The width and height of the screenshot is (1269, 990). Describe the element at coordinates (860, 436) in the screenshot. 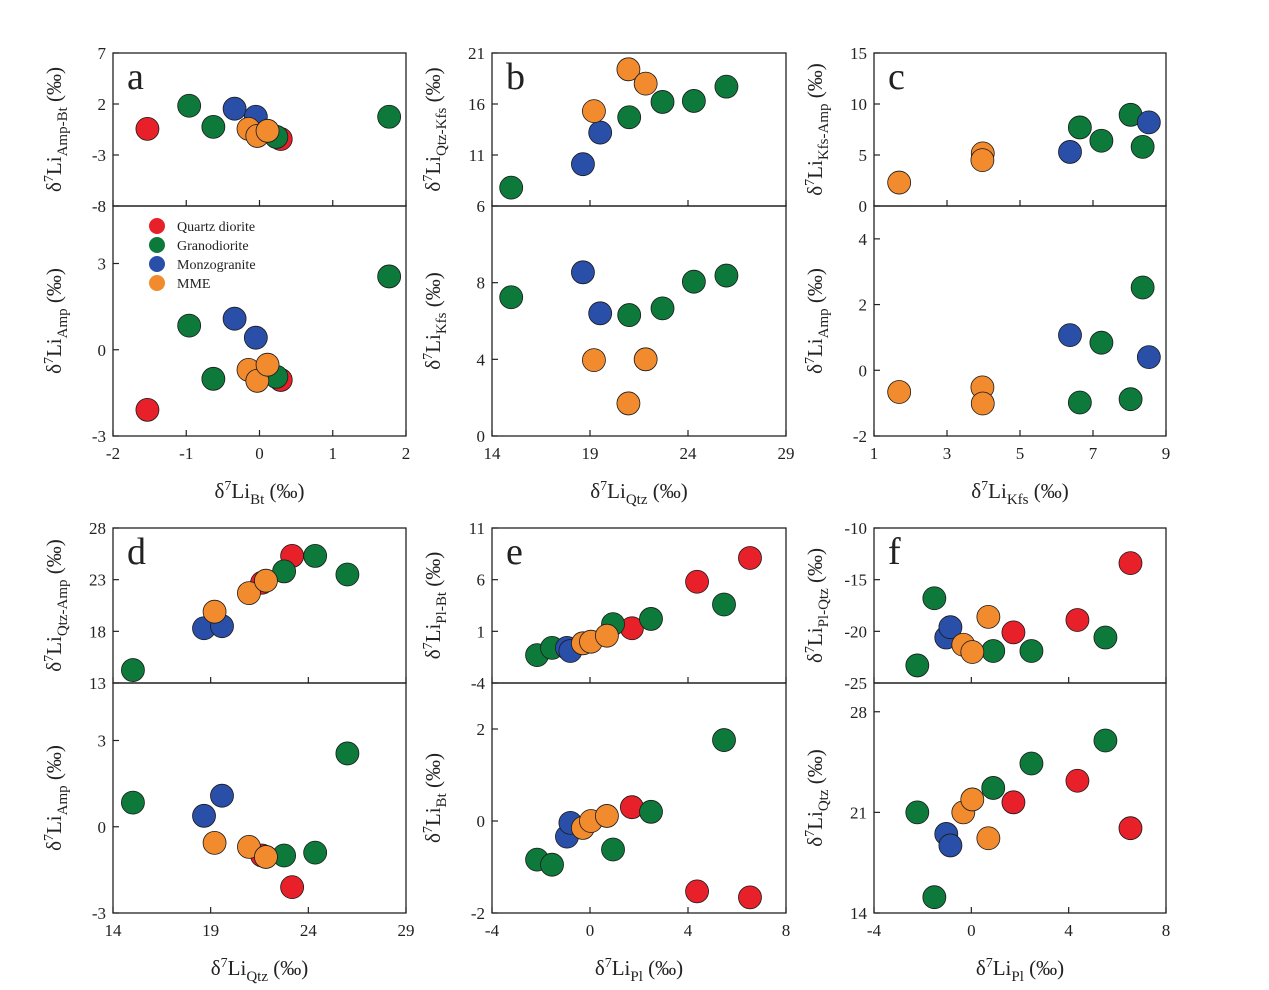

I see `y-tick-label: -2` at that location.